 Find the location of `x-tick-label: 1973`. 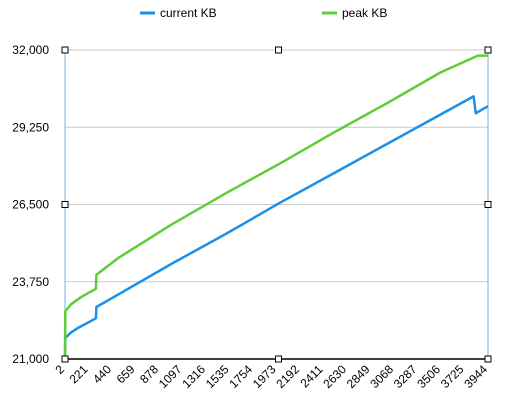

x-tick-label: 1973 is located at coordinates (264, 376).